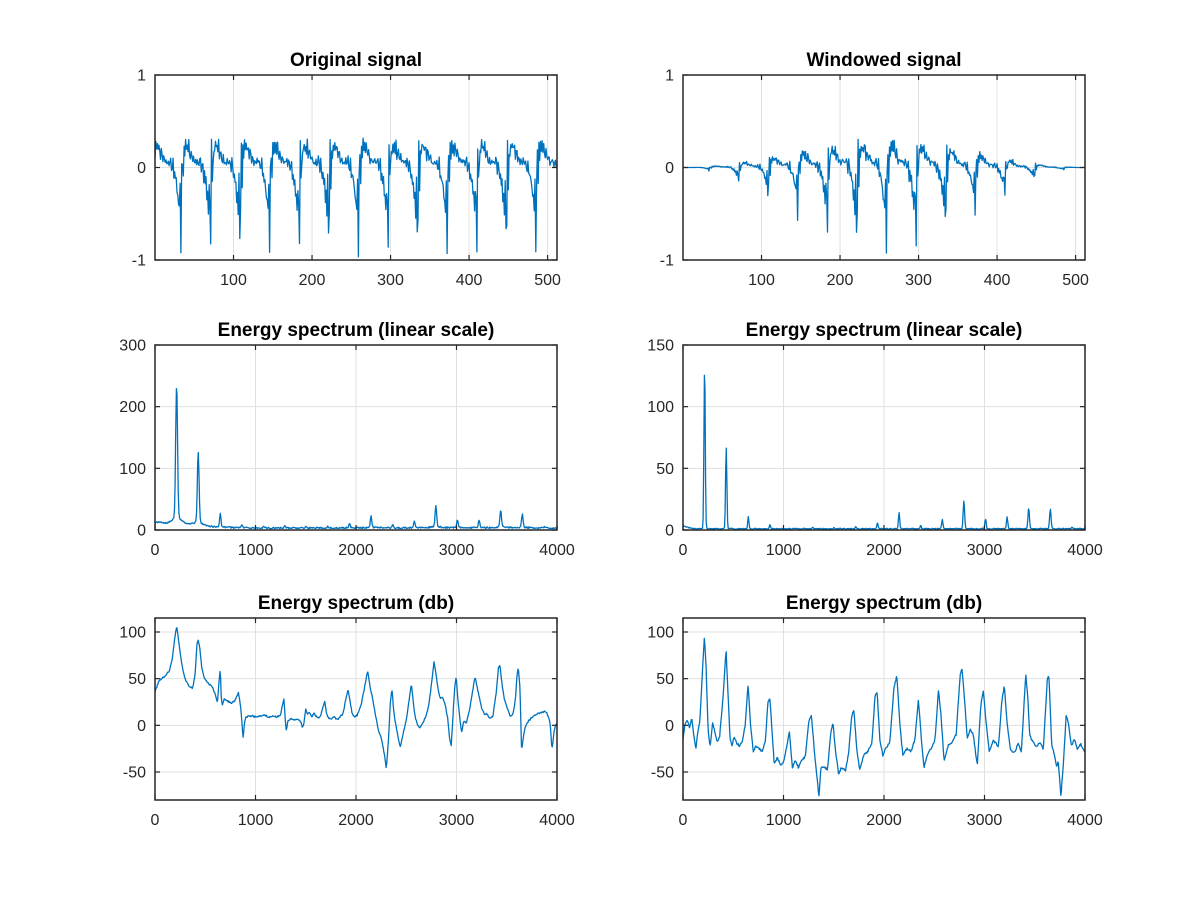 This screenshot has height=900, width=1200. I want to click on data-line-energy-spectrum-db-original, so click(356, 698).